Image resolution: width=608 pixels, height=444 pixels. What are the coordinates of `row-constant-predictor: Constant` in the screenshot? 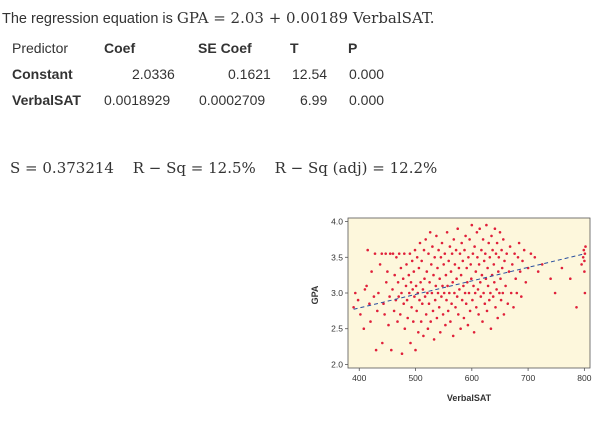 It's located at (42, 74).